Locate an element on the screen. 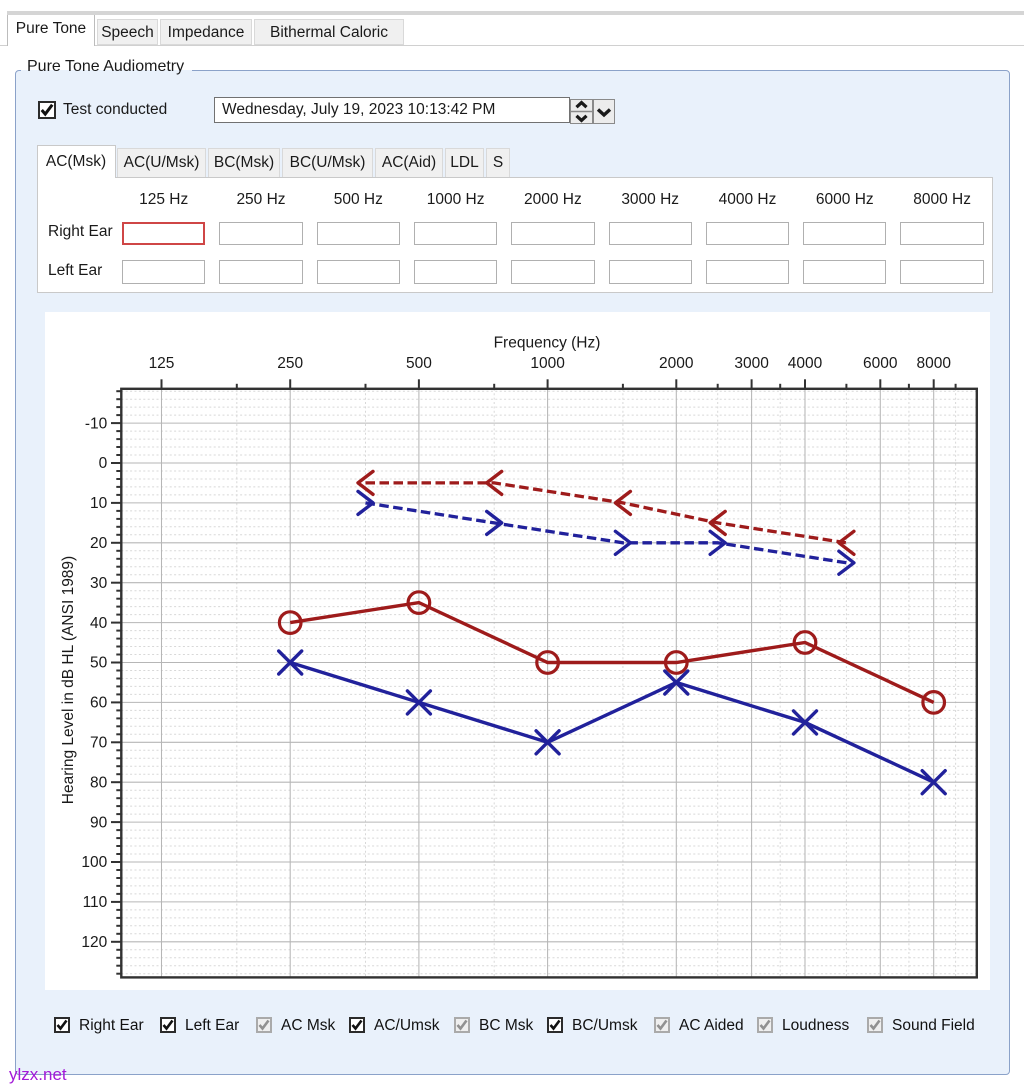  svg-text: Frequency (Hz) is located at coordinates (547, 343).